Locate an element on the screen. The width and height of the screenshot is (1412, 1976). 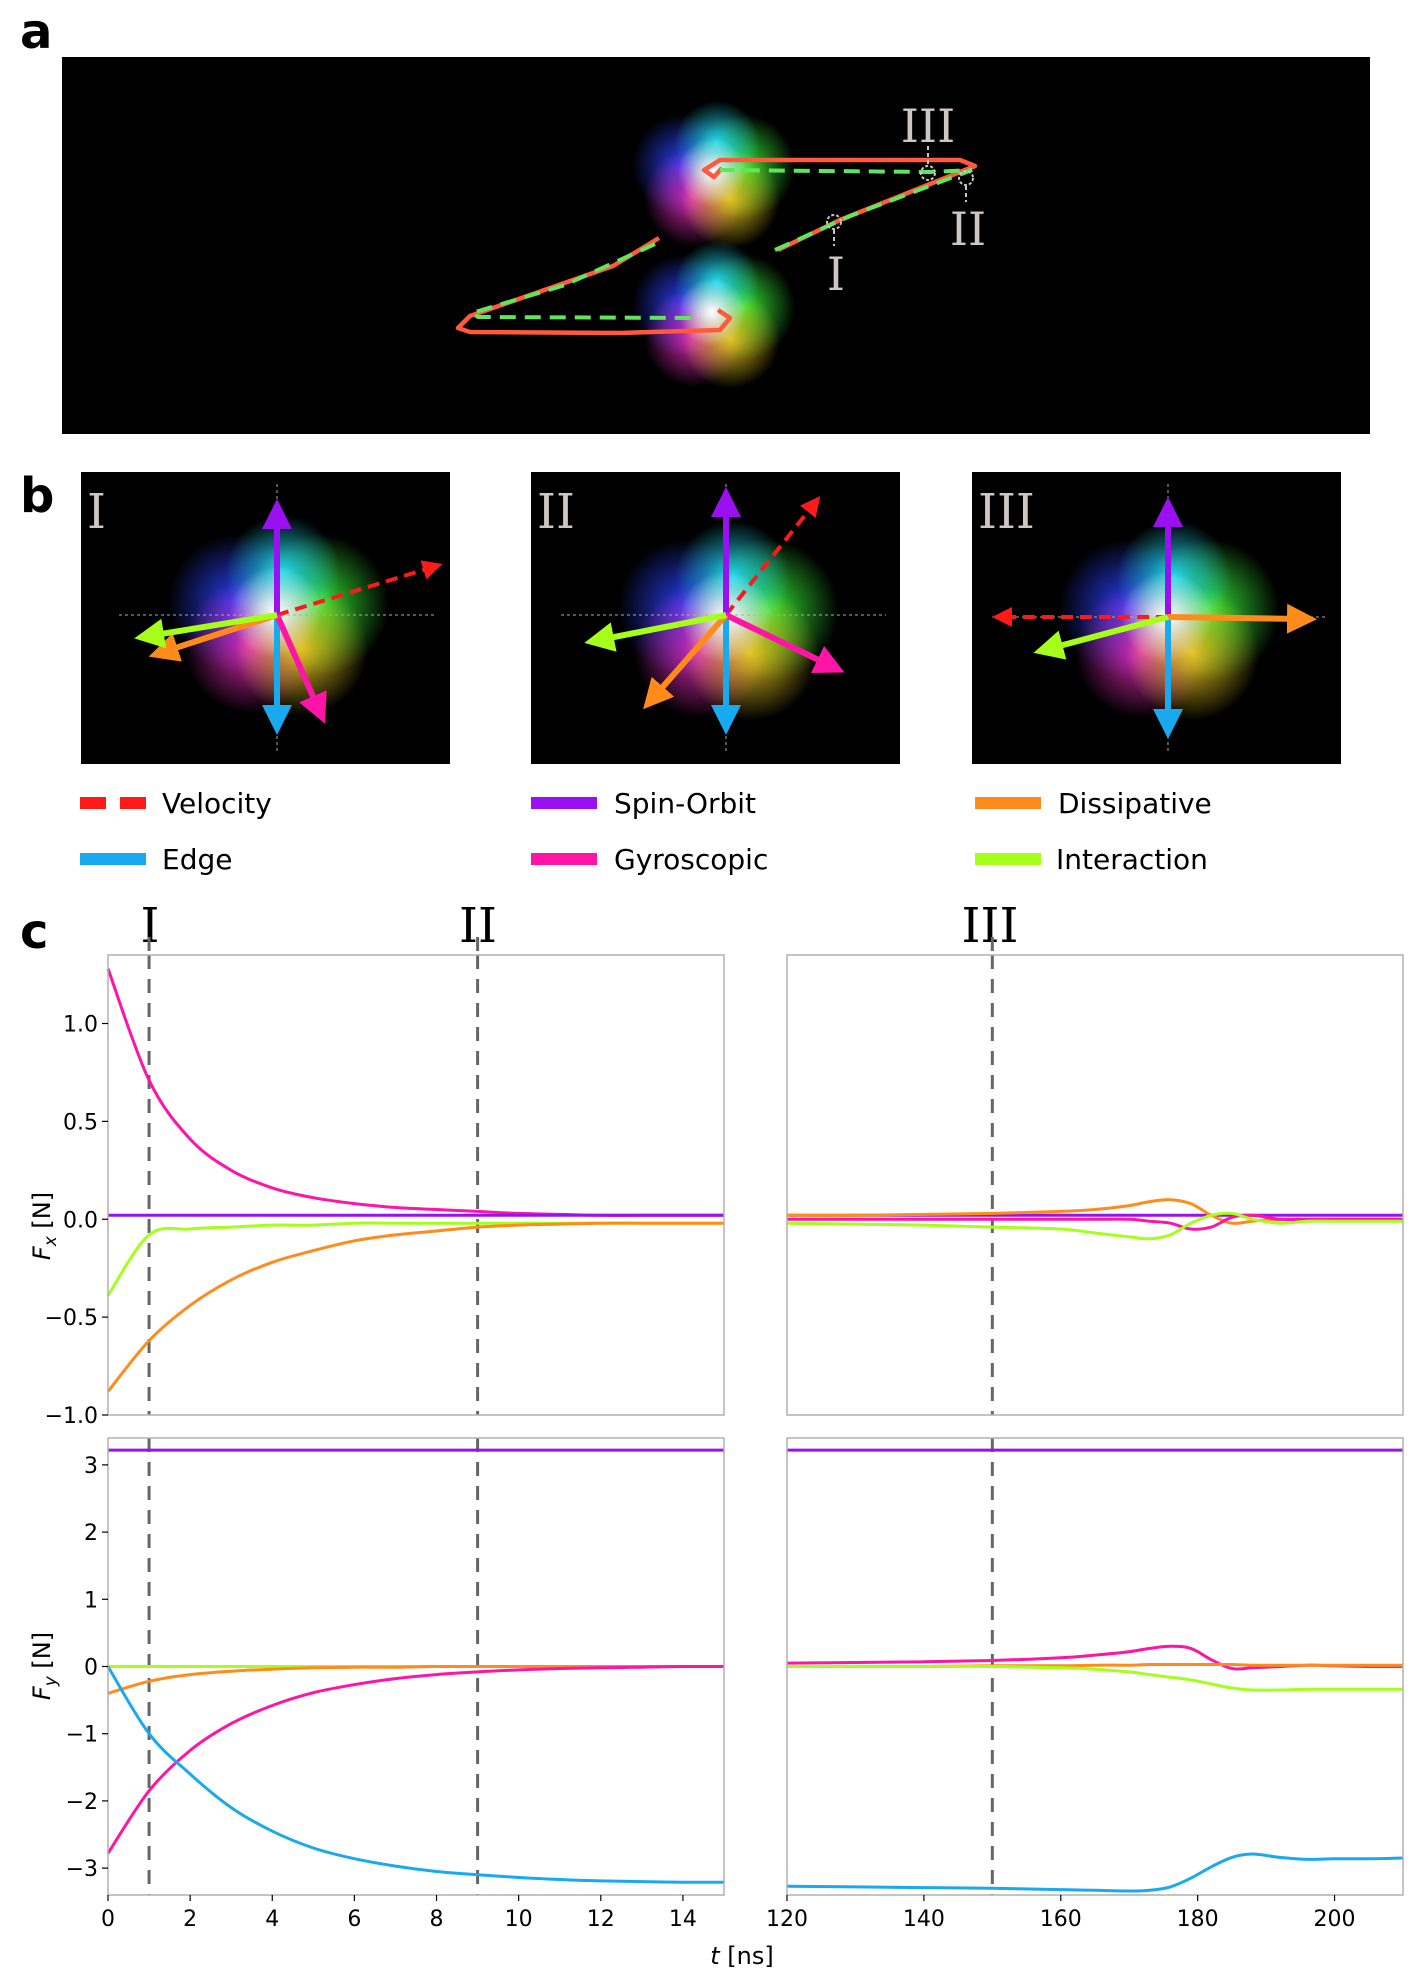
panel-label-c: c is located at coordinates (34, 932).